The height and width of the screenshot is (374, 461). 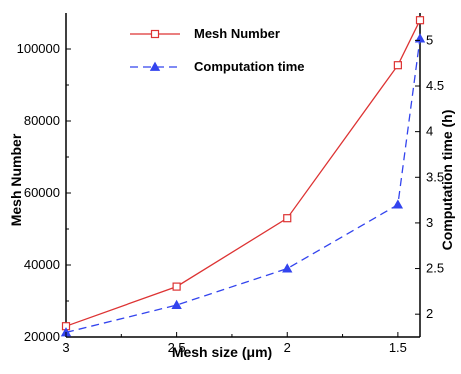 I want to click on y2-axis-title: Computation time (h), so click(x=447, y=180).